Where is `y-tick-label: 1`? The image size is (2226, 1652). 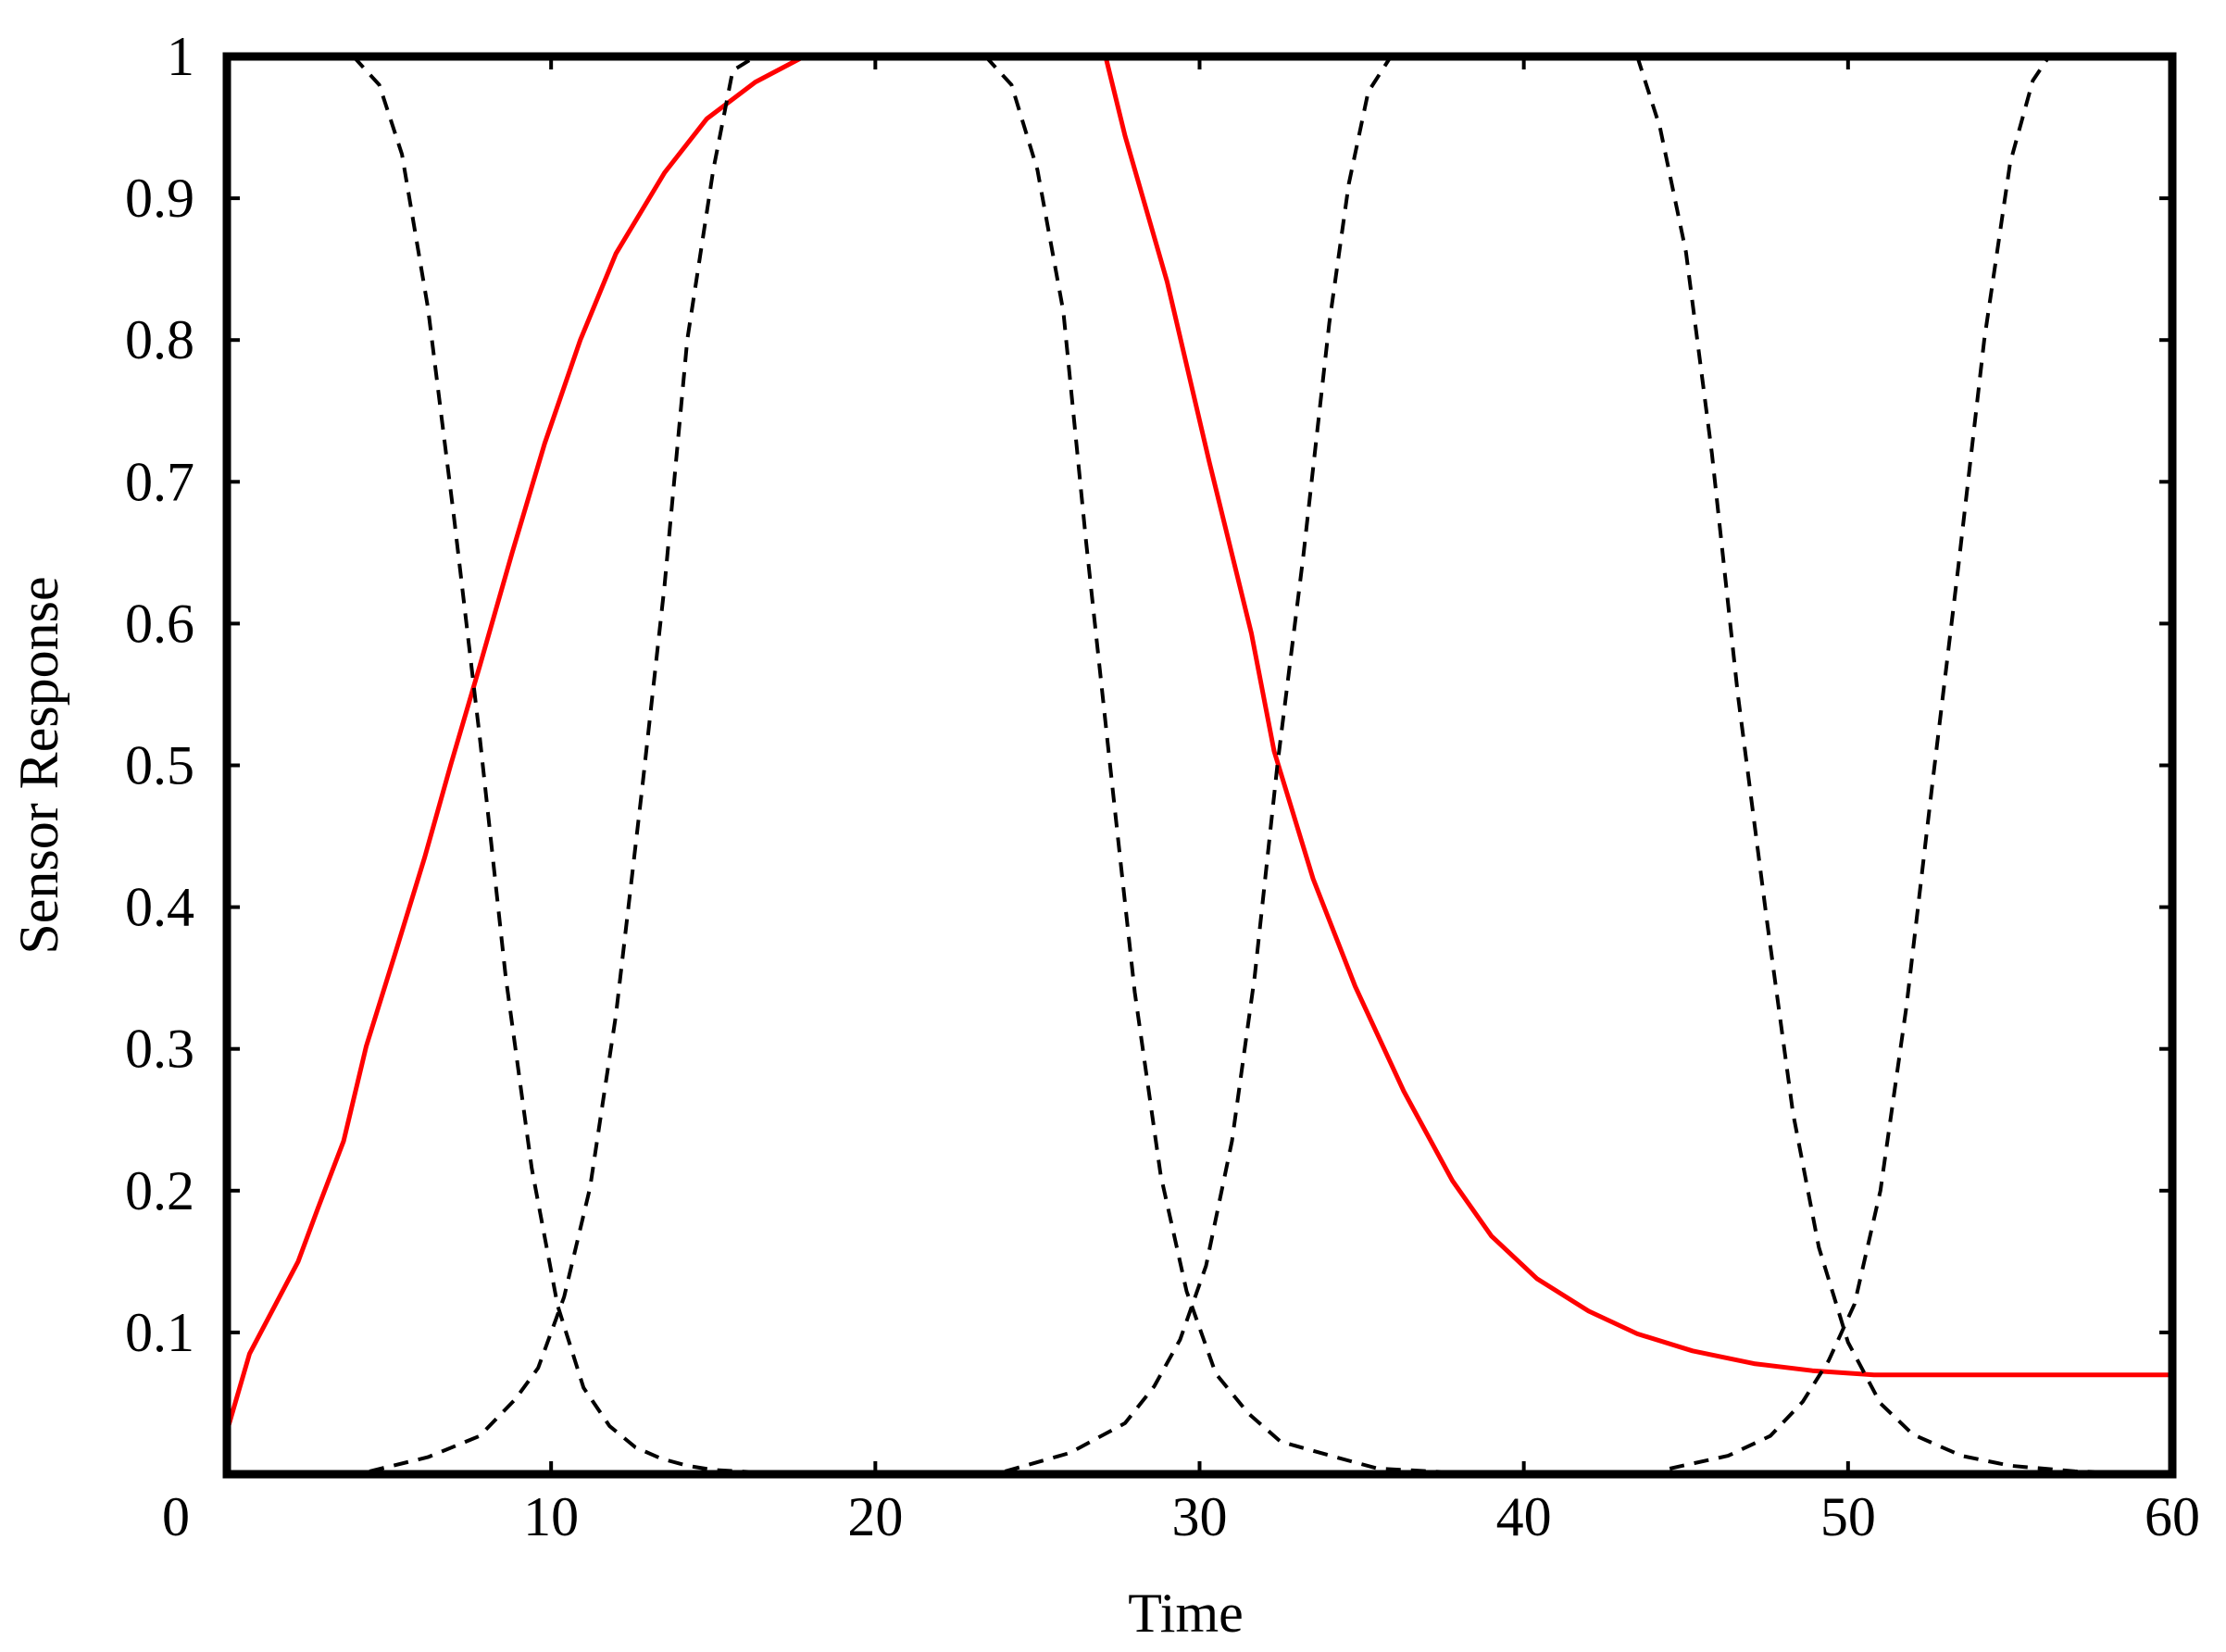 y-tick-label: 1 is located at coordinates (180, 56).